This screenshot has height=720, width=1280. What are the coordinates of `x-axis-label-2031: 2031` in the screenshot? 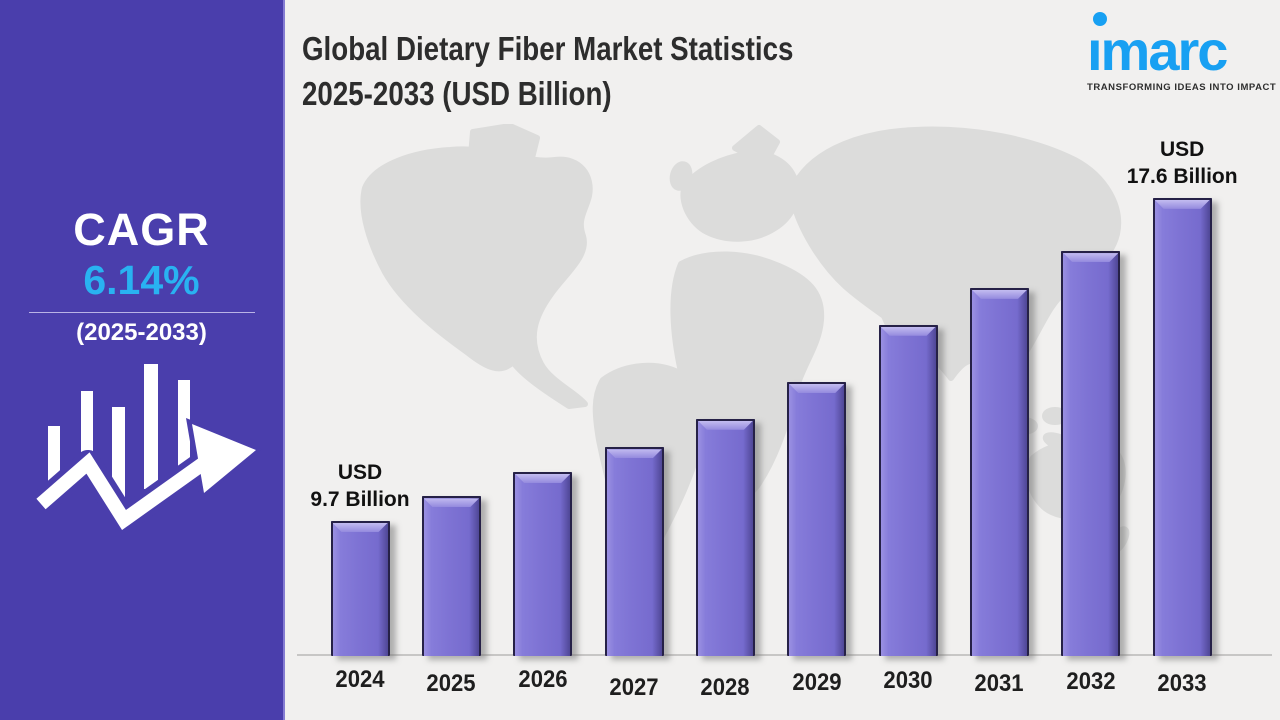 It's located at (999, 683).